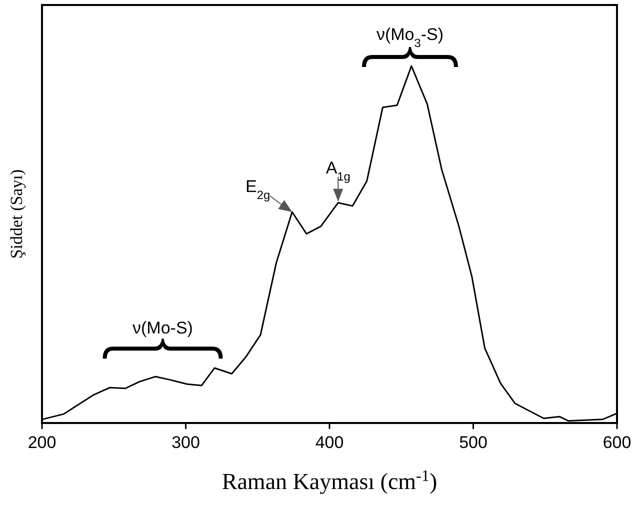 The height and width of the screenshot is (511, 638). What do you see at coordinates (617, 442) in the screenshot?
I see `x-tick-label: 600` at bounding box center [617, 442].